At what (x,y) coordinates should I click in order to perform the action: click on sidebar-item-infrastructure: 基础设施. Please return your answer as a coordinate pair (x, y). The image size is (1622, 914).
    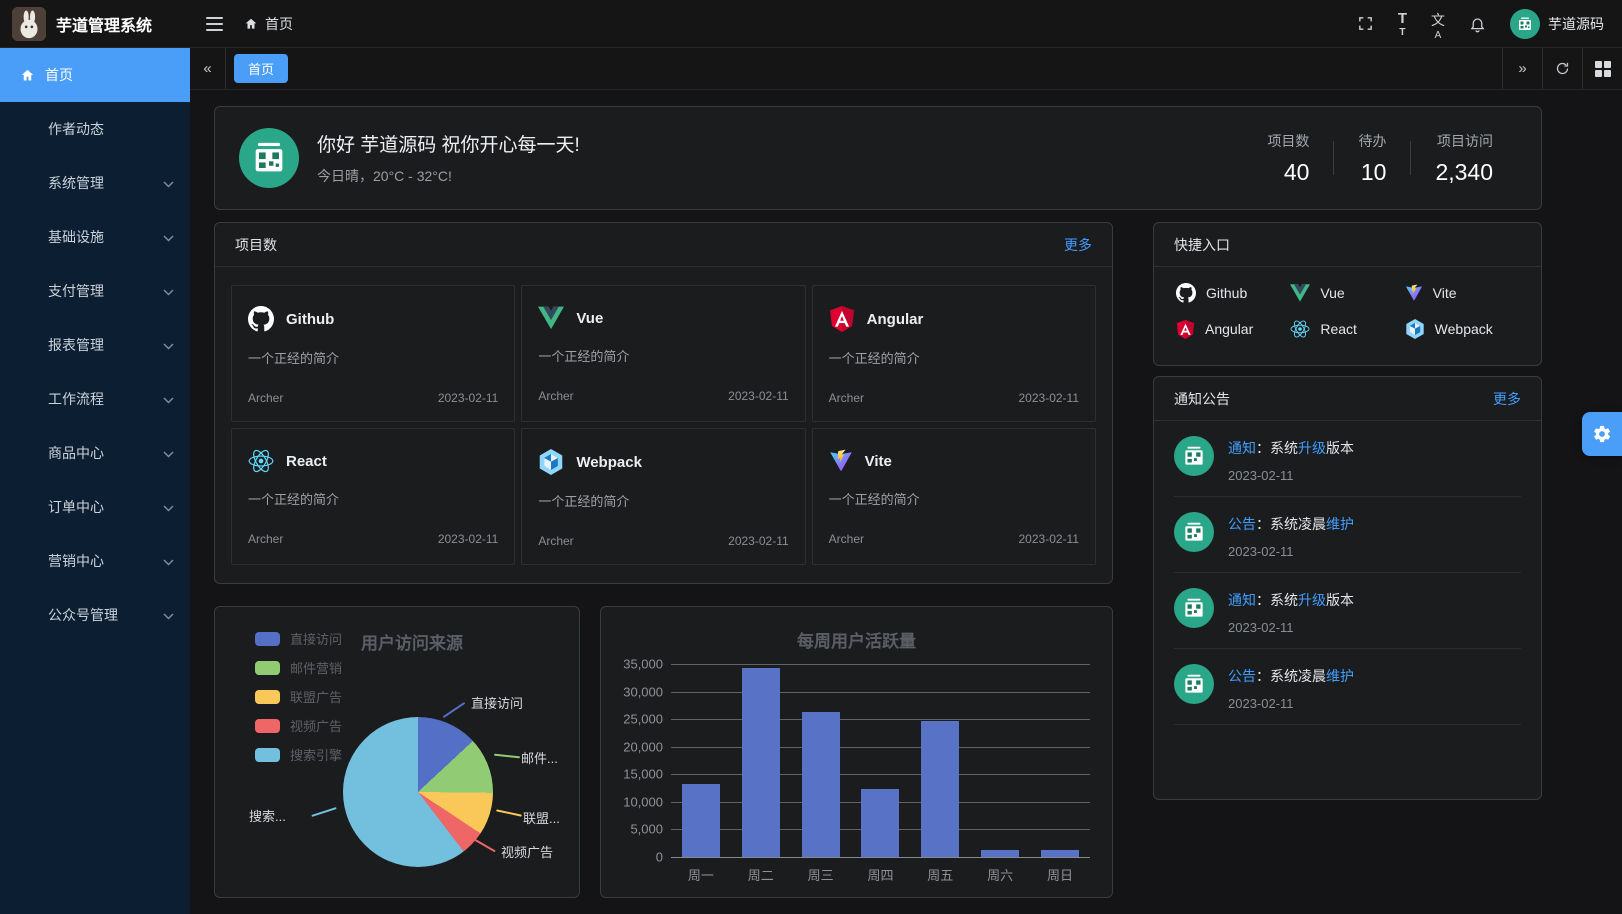
    Looking at the image, I should click on (95, 237).